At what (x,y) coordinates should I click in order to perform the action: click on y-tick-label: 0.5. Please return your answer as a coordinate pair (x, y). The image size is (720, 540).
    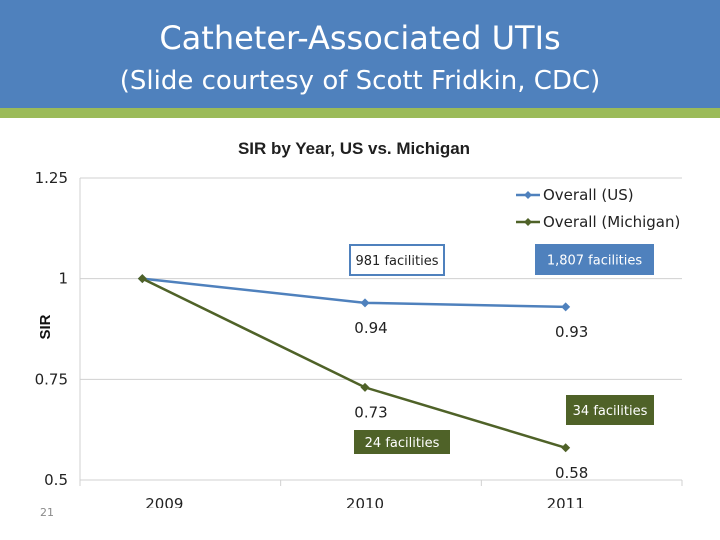
    Looking at the image, I should click on (56, 480).